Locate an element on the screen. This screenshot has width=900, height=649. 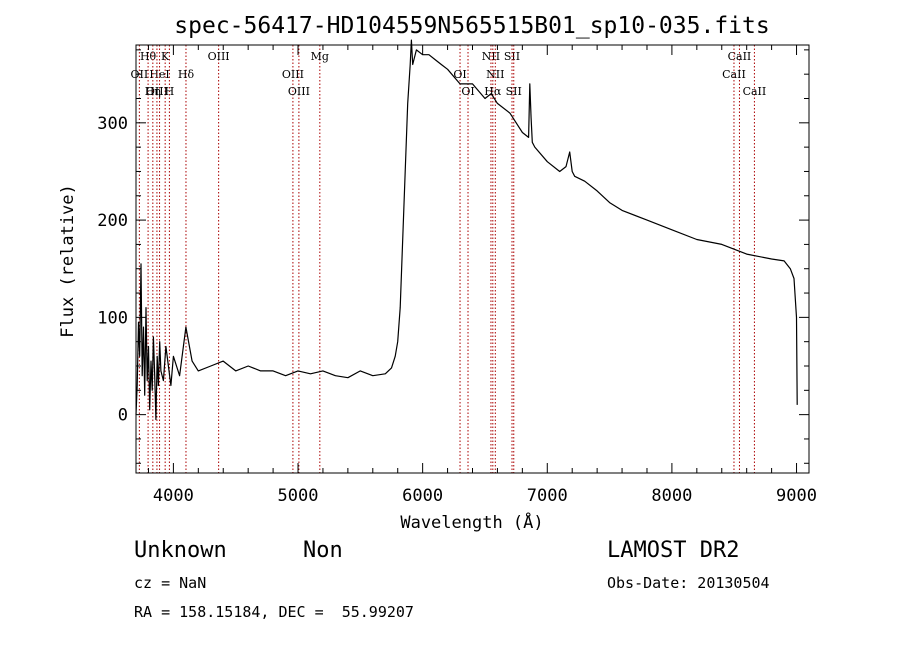
spectral-line-label-11: OI is located at coordinates (459, 74).